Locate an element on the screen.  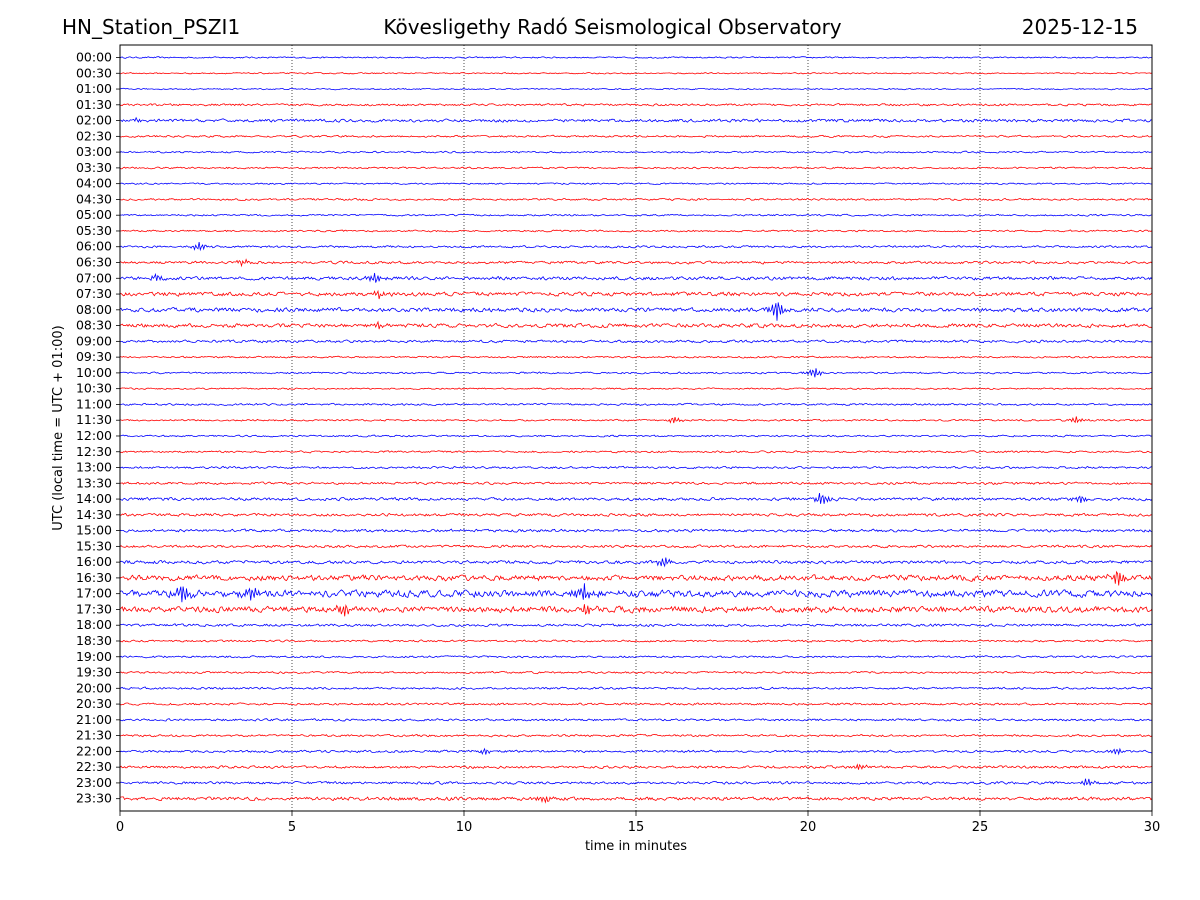
y-tick-label: 11:00 is located at coordinates (94, 403).